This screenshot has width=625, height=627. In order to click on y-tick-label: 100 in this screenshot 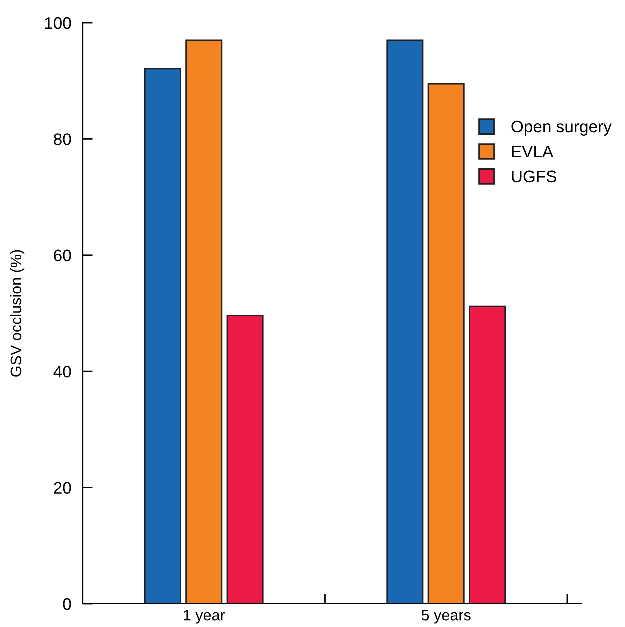, I will do `click(58, 23)`.